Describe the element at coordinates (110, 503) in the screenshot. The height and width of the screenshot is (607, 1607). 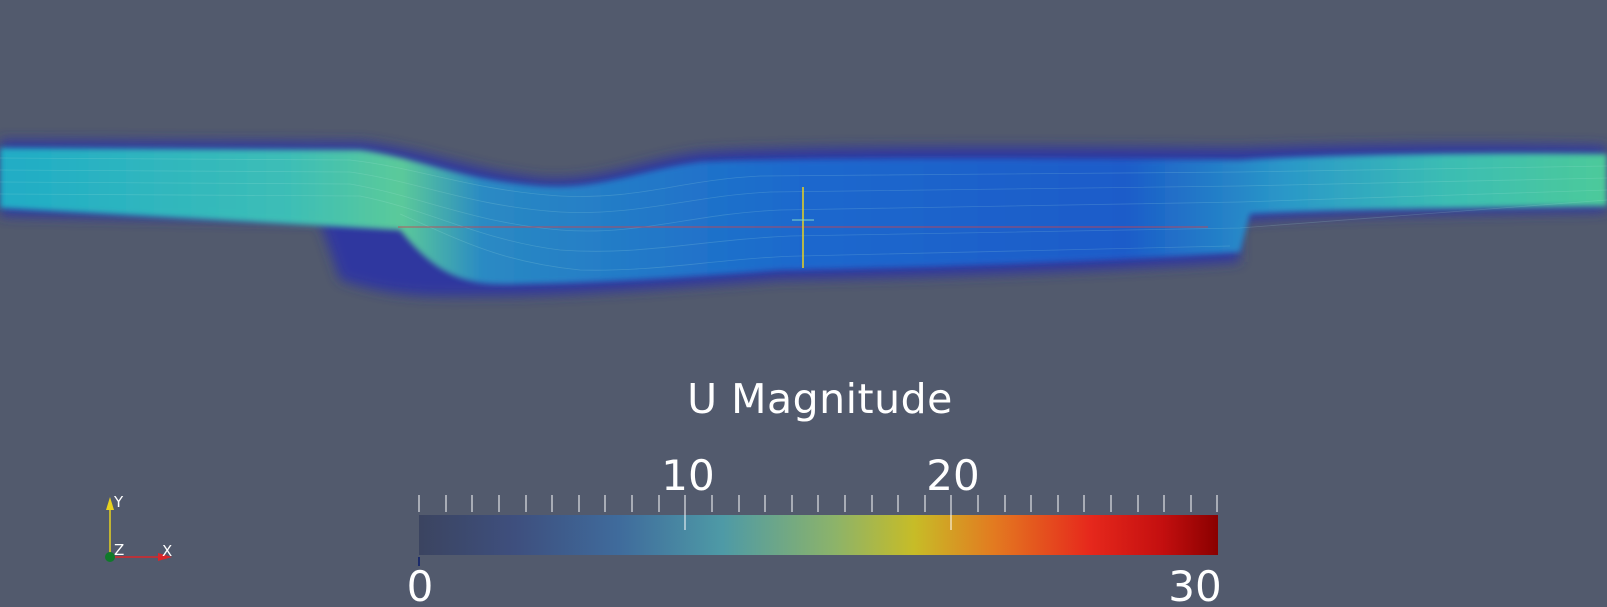
I see `y-axis-arrow-icon` at that location.